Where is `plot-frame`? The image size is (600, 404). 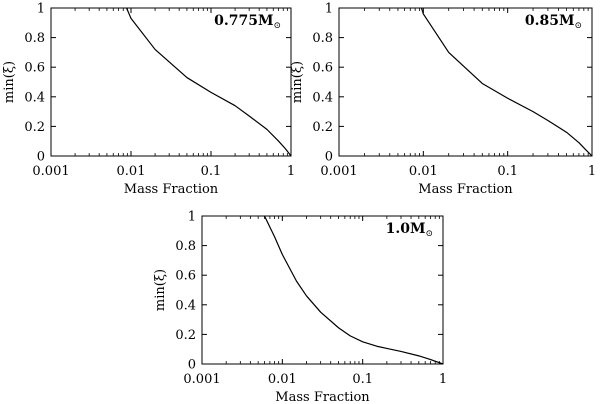 plot-frame is located at coordinates (171, 82).